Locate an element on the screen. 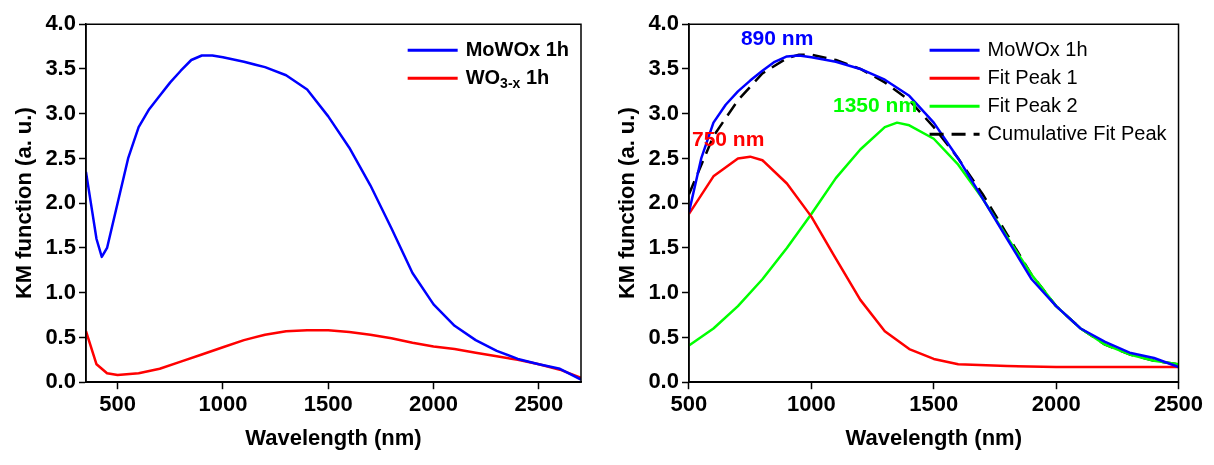 This screenshot has width=1214, height=465. legend-label: Fit Peak 2 is located at coordinates (1032, 104).